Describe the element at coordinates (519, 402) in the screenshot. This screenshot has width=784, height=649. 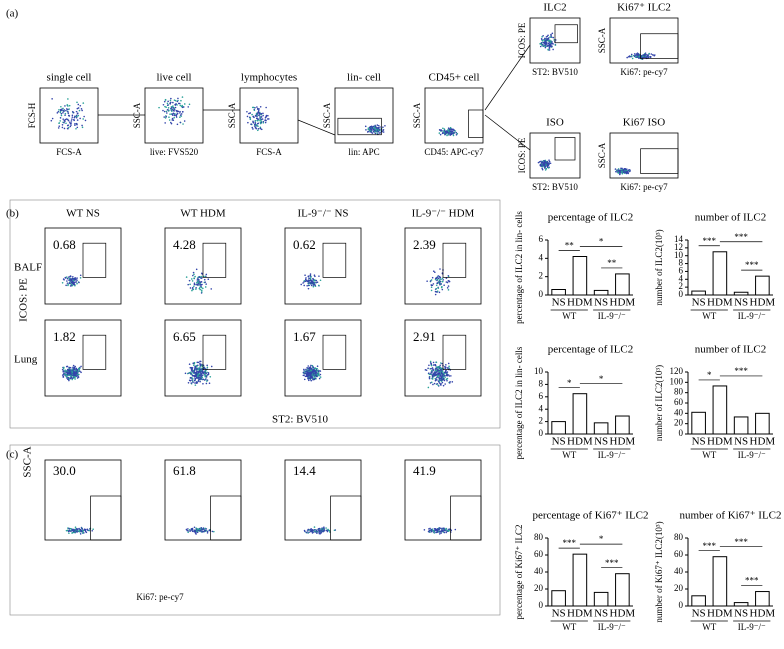
I see `y-axis-label: percentage of ILC2 in lin- cells` at that location.